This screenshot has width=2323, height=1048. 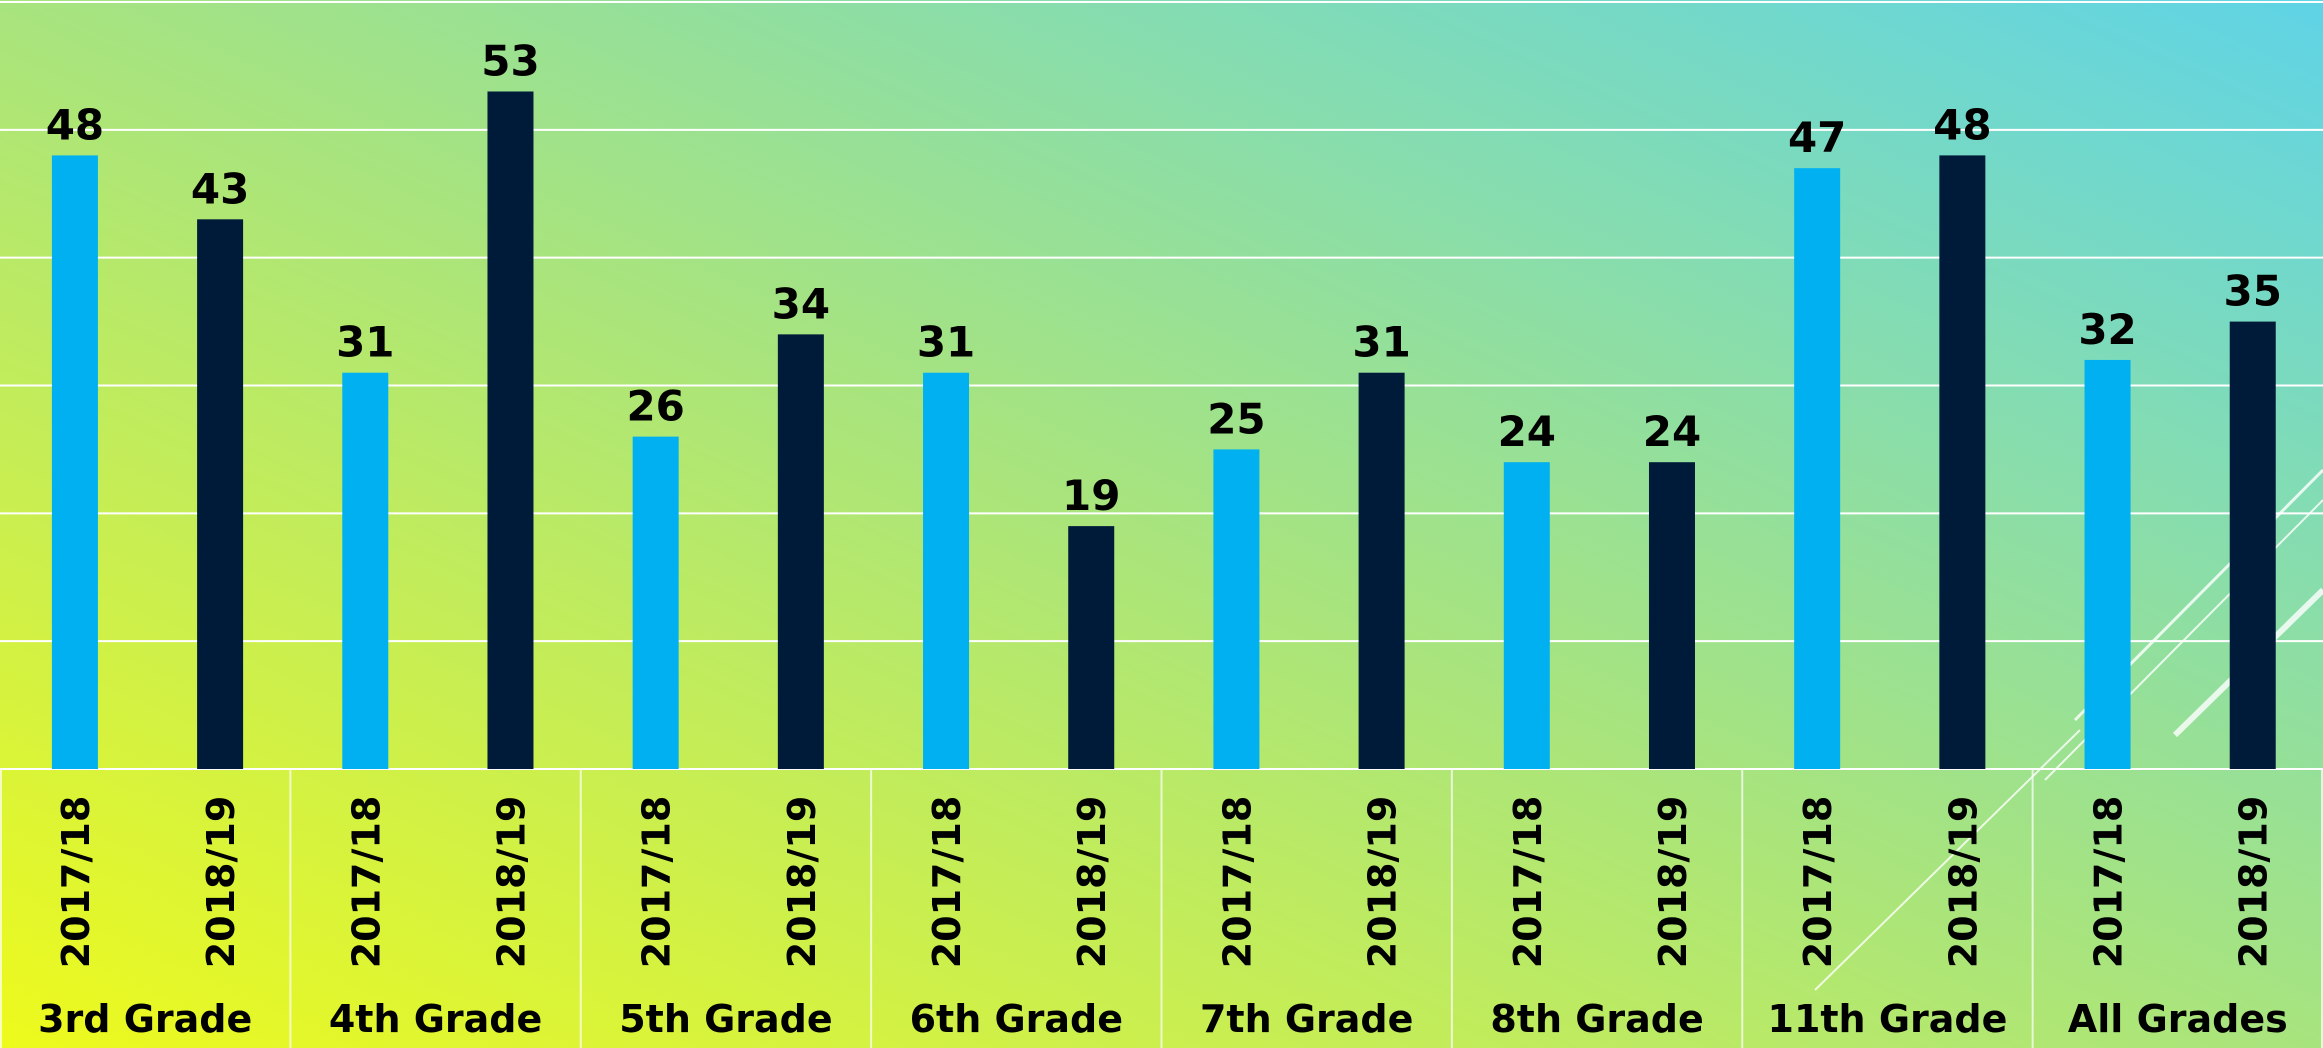 What do you see at coordinates (1236, 418) in the screenshot?
I see `data-label: 25` at bounding box center [1236, 418].